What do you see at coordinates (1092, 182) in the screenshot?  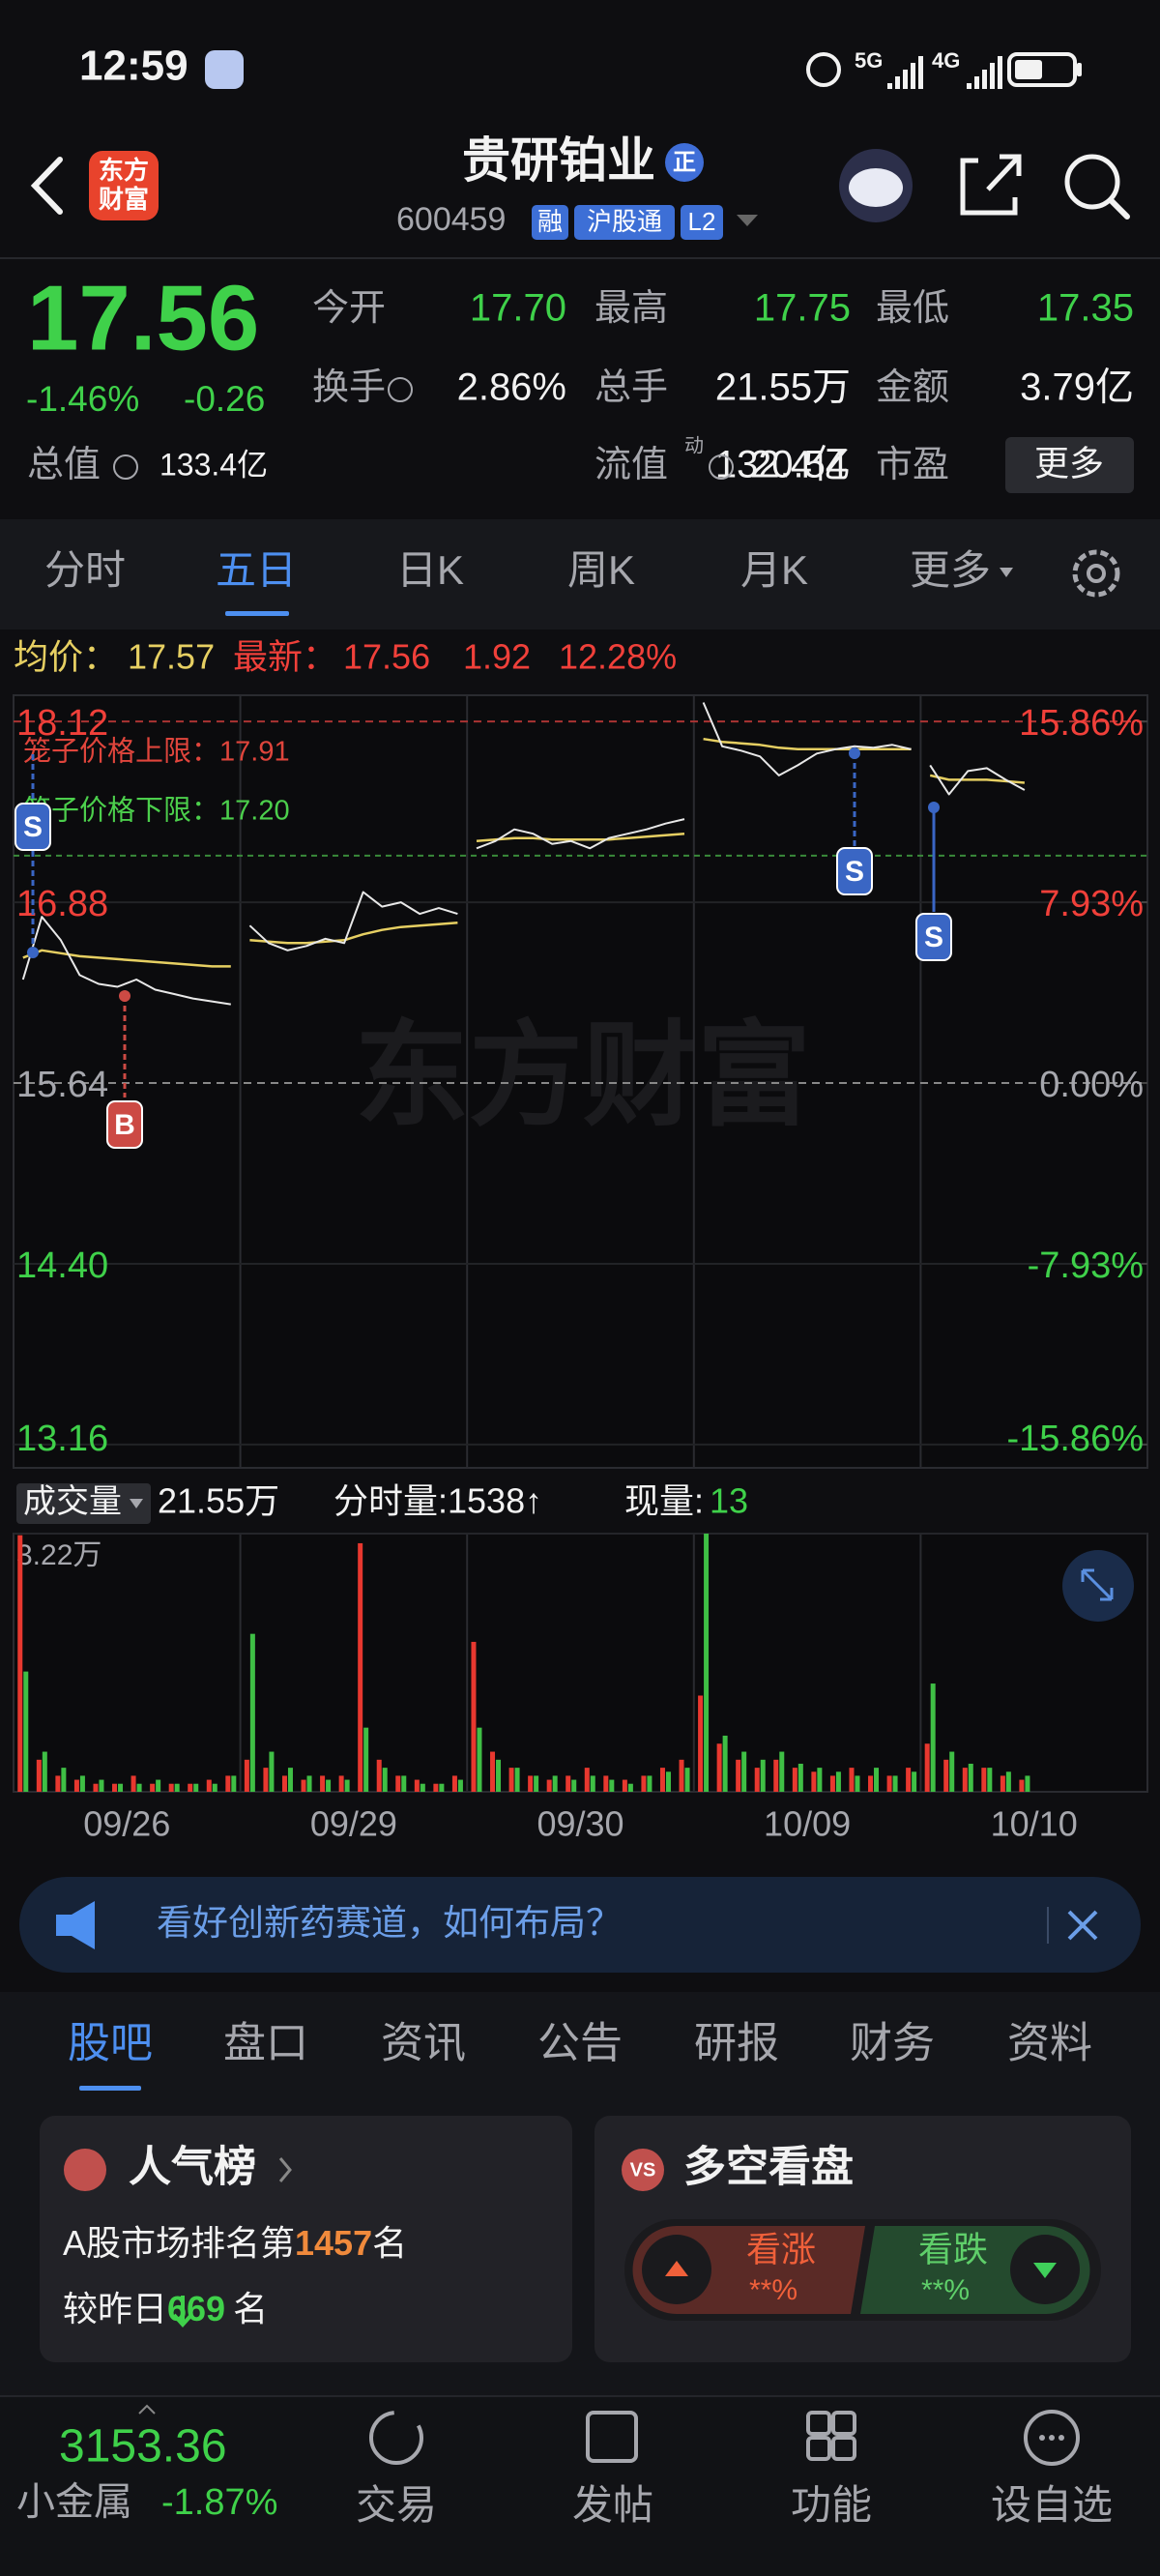 I see `search-icon` at bounding box center [1092, 182].